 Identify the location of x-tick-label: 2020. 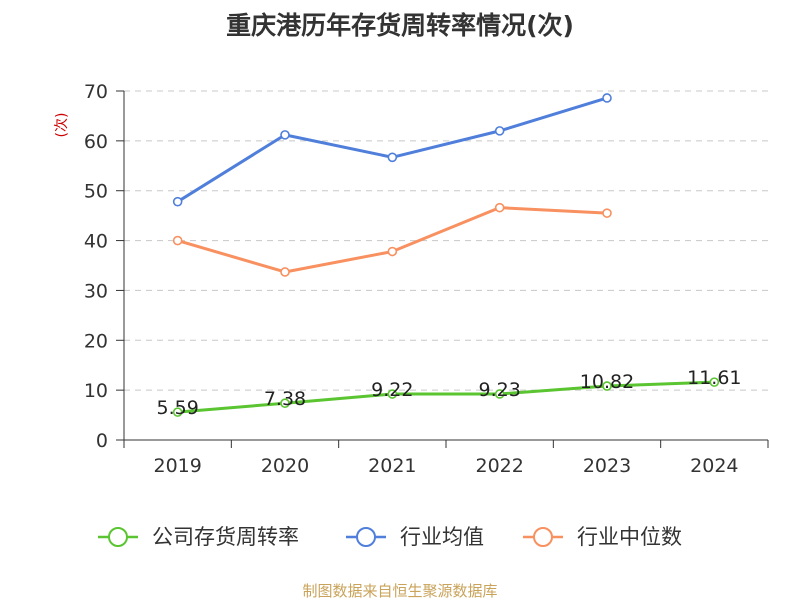
(285, 466).